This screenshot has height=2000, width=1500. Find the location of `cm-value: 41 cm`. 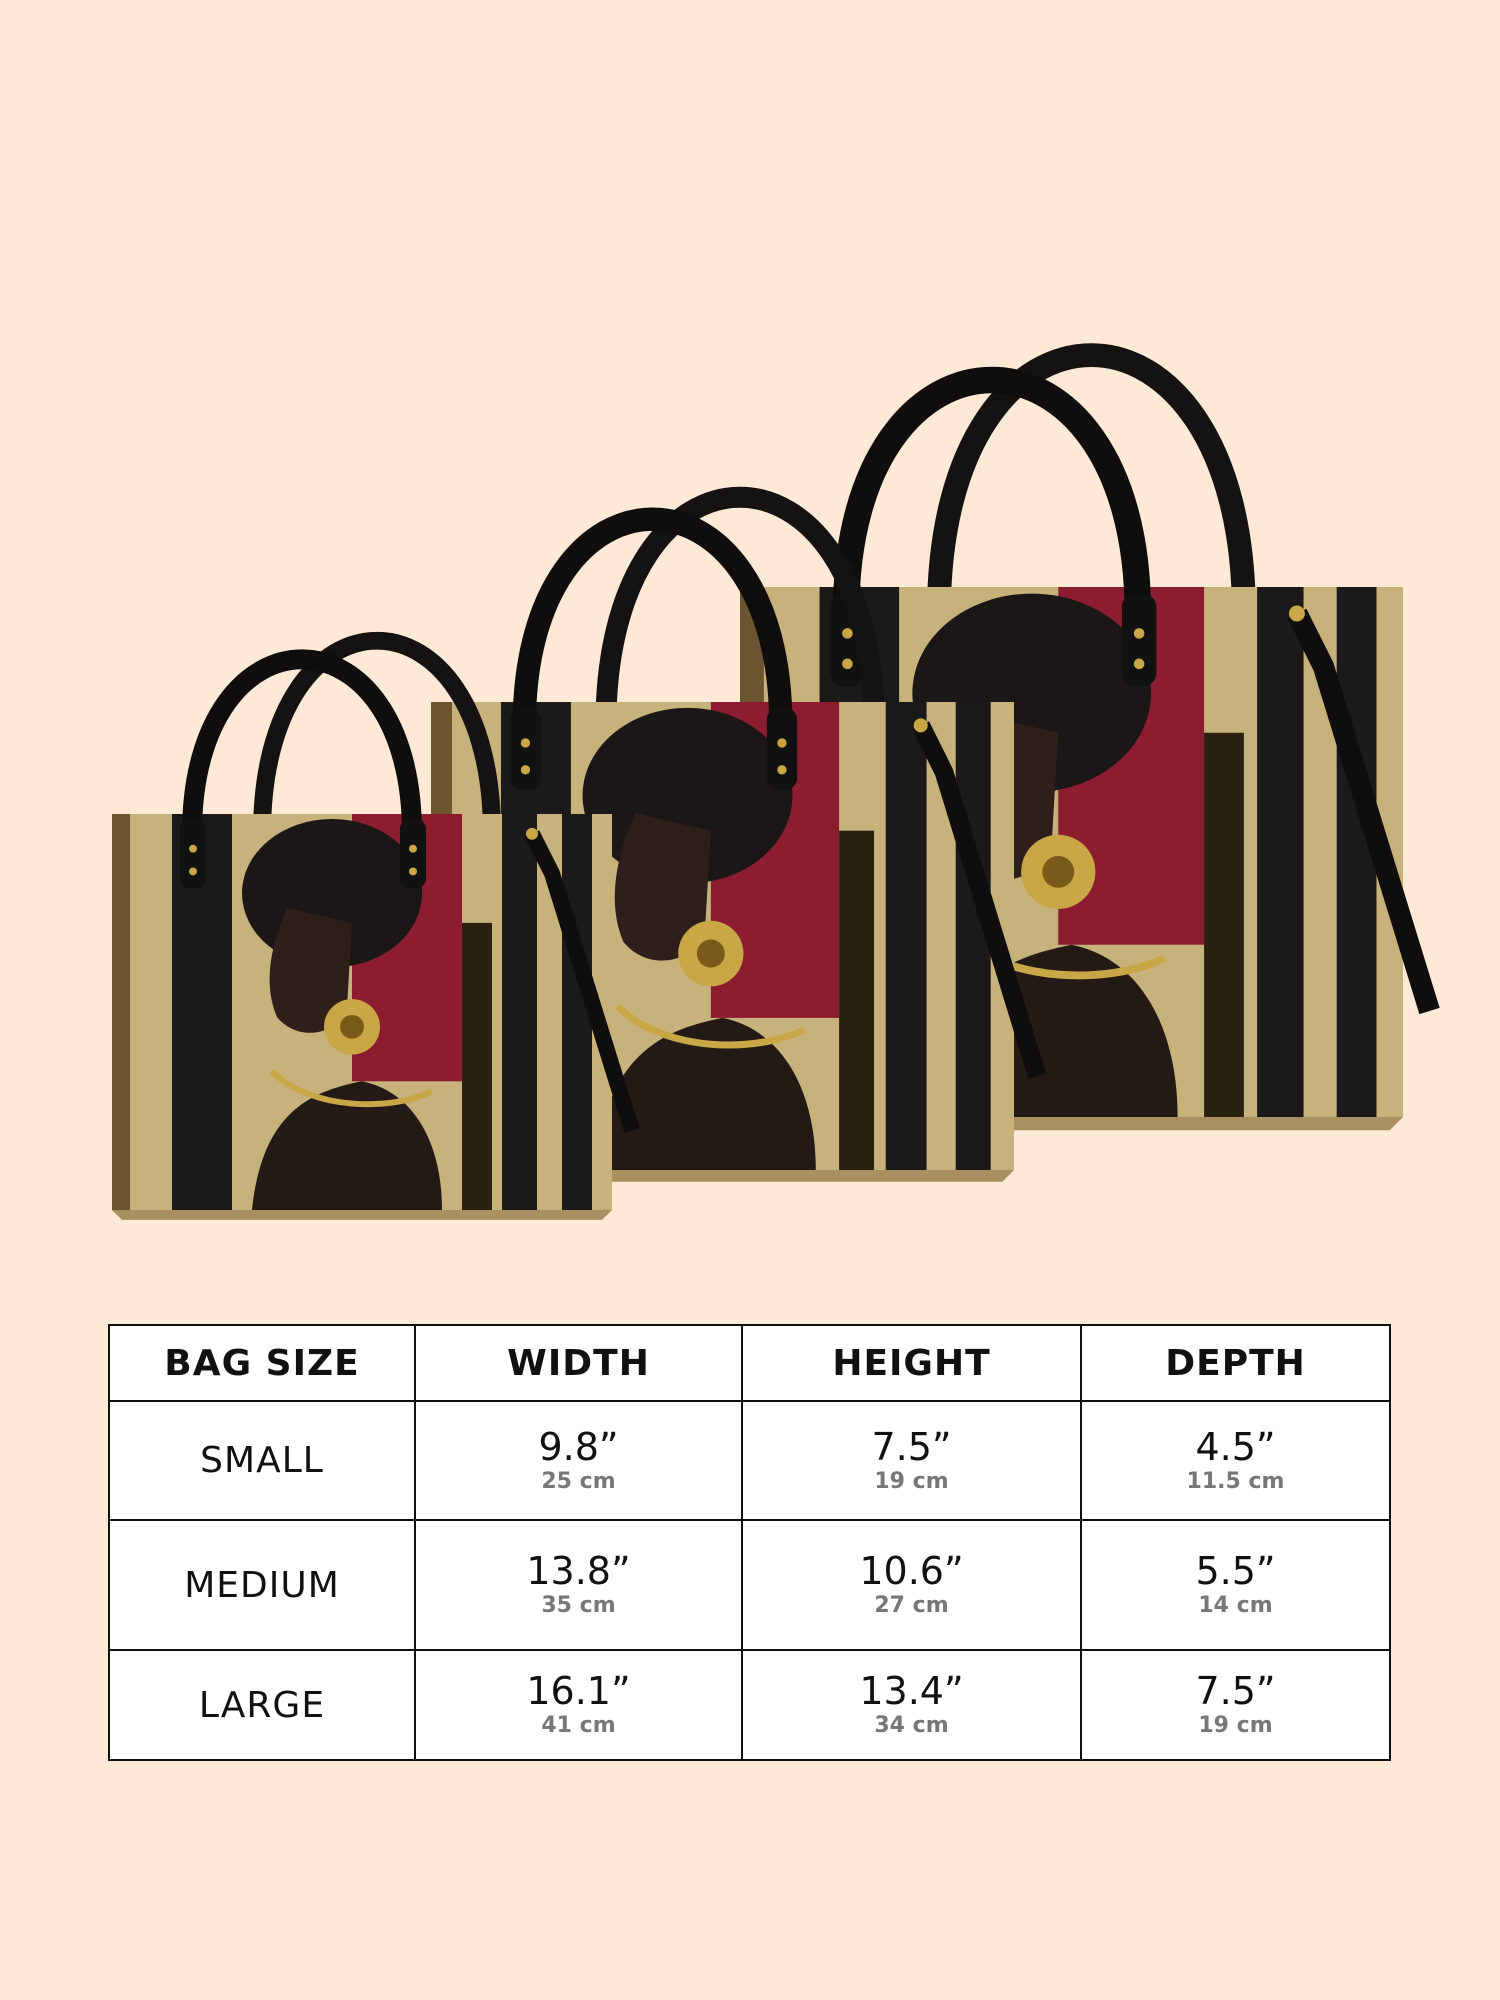

cm-value: 41 cm is located at coordinates (578, 1725).